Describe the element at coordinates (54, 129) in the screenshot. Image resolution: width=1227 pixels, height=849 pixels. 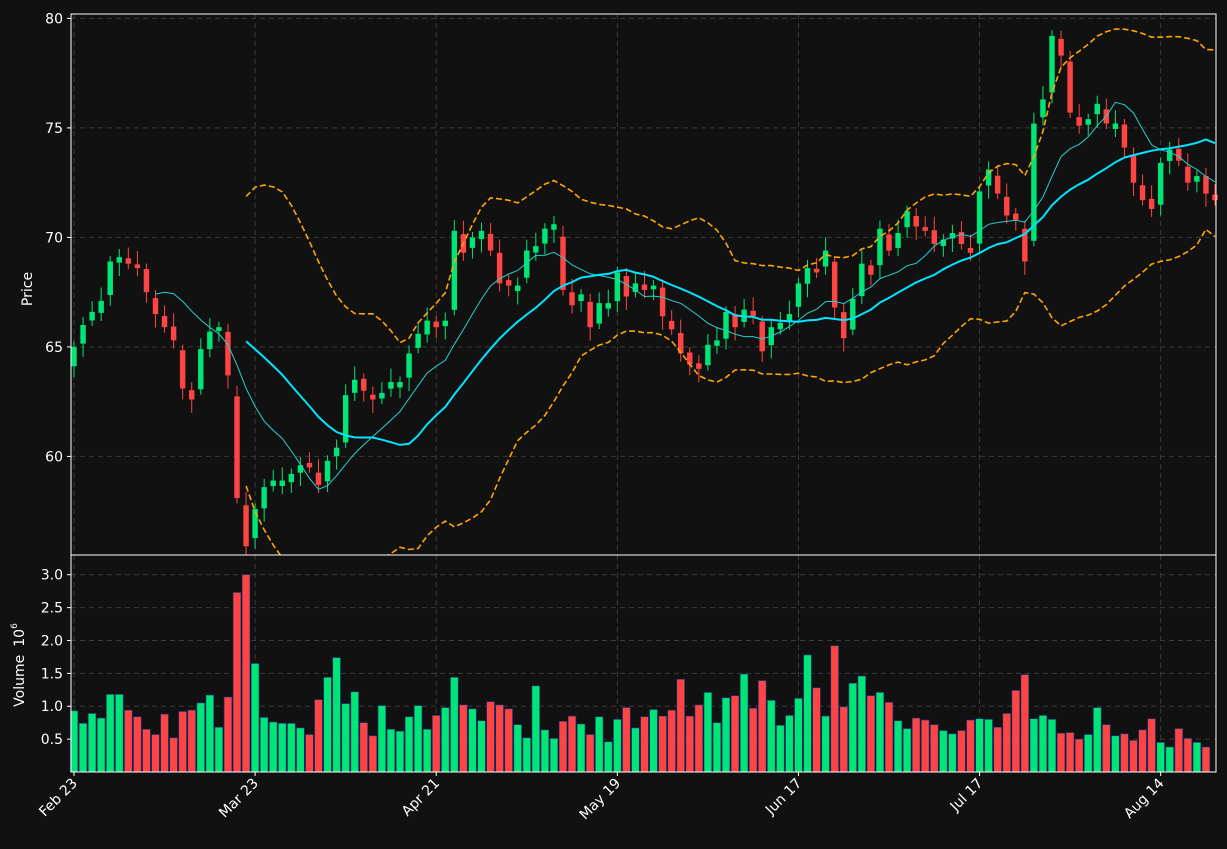
I see `price-tick-label: 75` at that location.